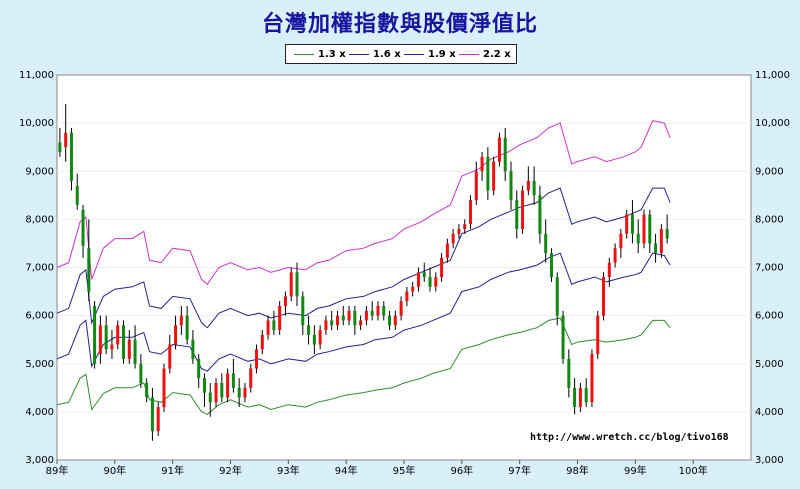  Describe the element at coordinates (769, 219) in the screenshot. I see `y-tick-label-right: 8,000` at that location.